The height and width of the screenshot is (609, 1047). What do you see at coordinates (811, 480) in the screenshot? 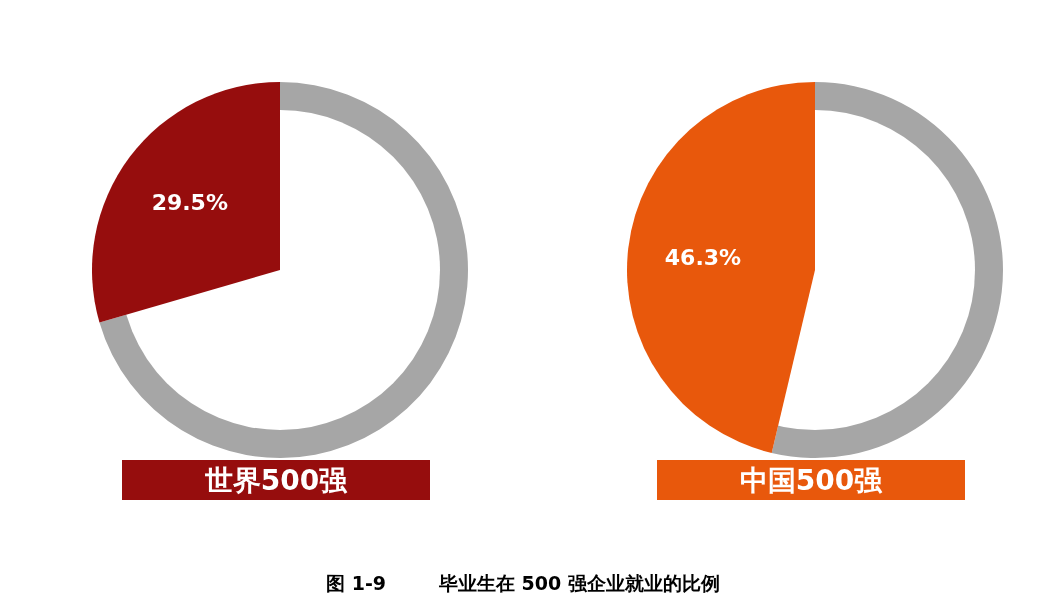
I see `text: 中国500强` at bounding box center [811, 480].